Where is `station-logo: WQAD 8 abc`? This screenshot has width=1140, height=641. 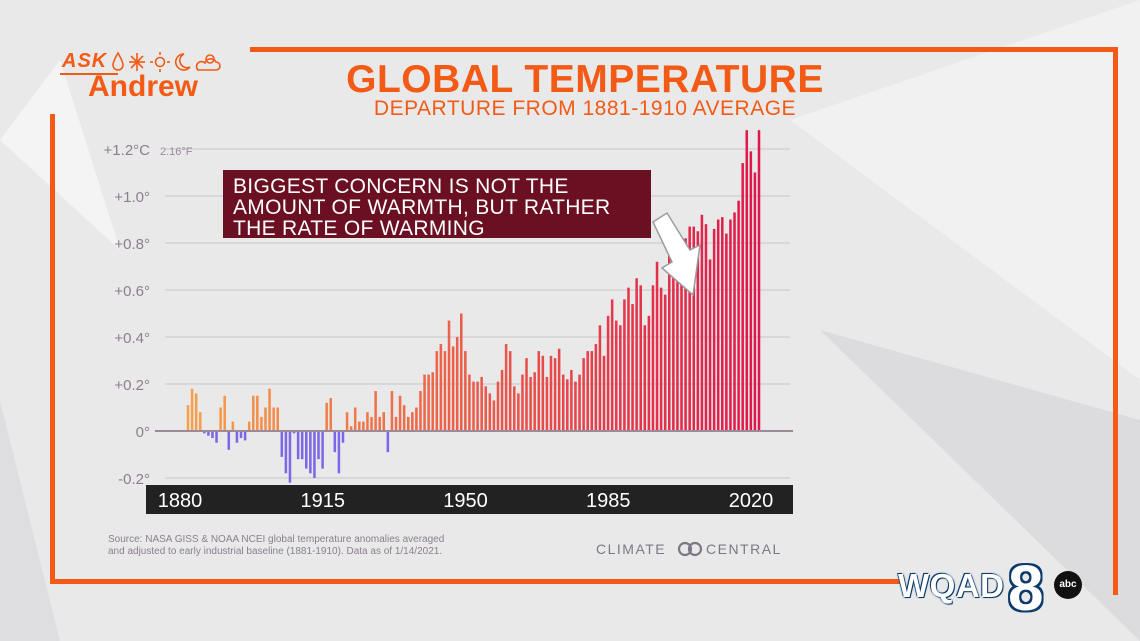 station-logo: WQAD 8 abc is located at coordinates (998, 588).